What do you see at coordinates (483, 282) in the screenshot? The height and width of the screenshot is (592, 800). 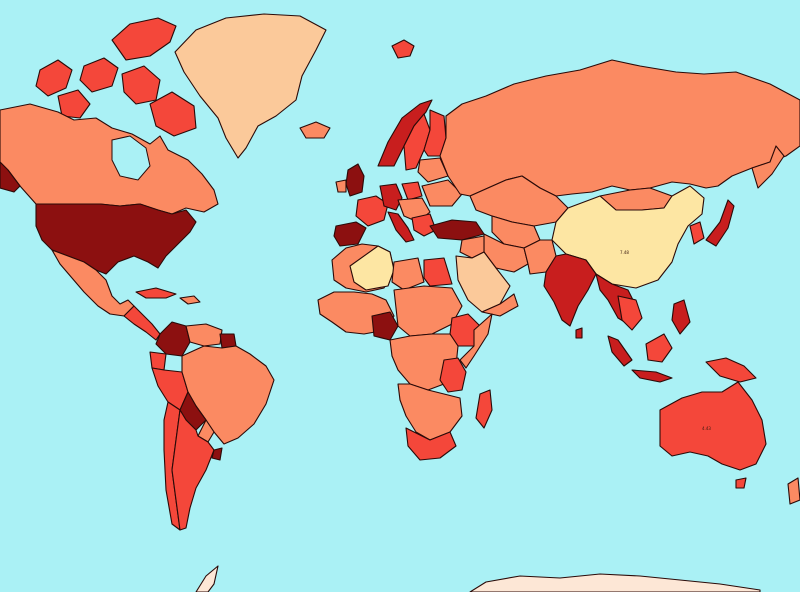 I see `region-saudi-arabia` at bounding box center [483, 282].